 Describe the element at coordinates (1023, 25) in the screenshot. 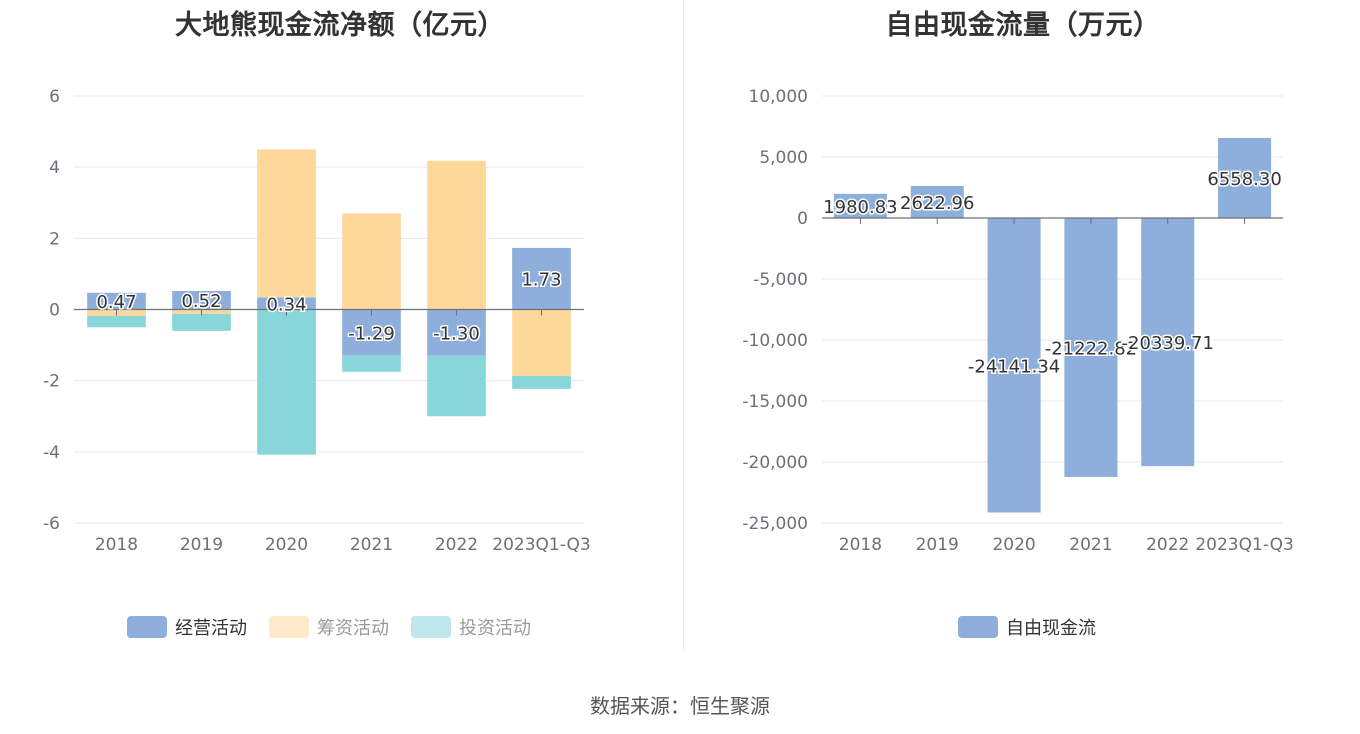

I see `right-chart-title: 自由现金流量（万元）` at that location.